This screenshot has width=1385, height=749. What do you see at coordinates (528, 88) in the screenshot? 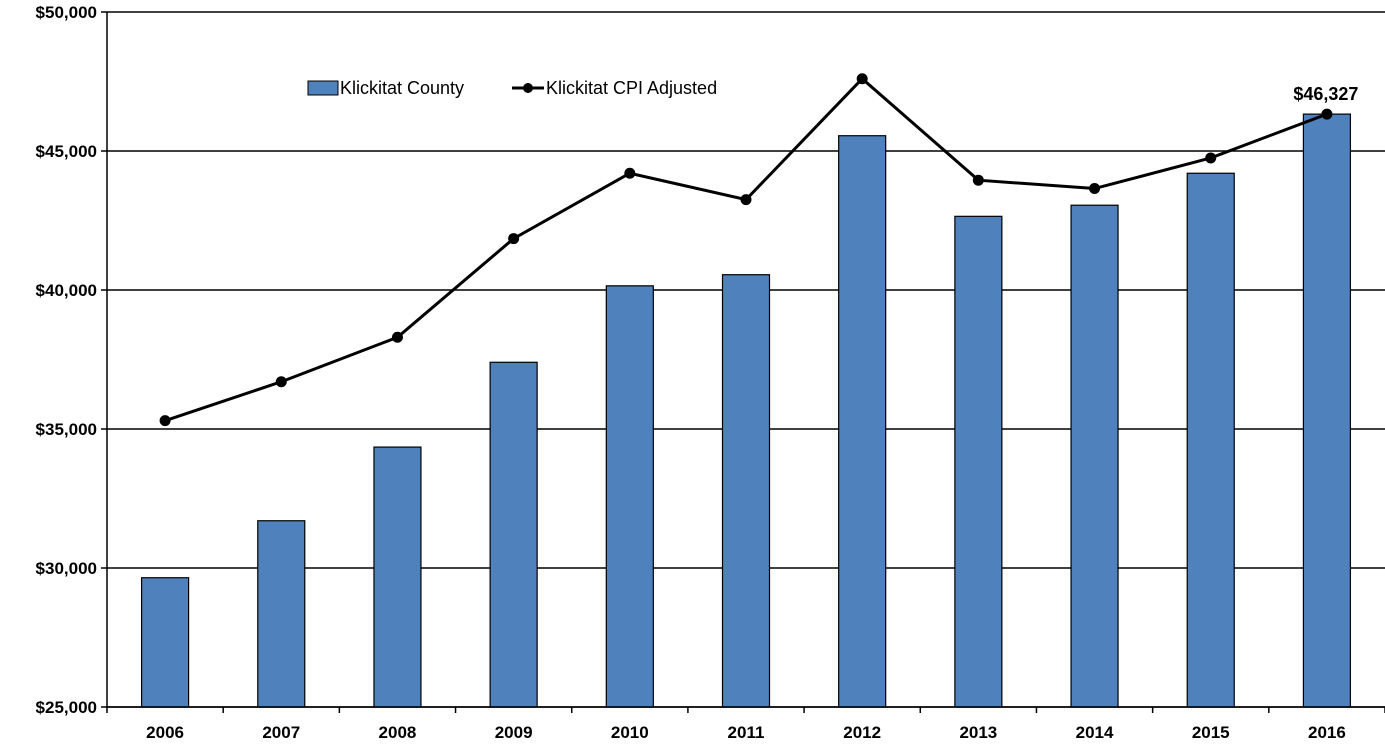
I see `legend-swatch-marker` at bounding box center [528, 88].